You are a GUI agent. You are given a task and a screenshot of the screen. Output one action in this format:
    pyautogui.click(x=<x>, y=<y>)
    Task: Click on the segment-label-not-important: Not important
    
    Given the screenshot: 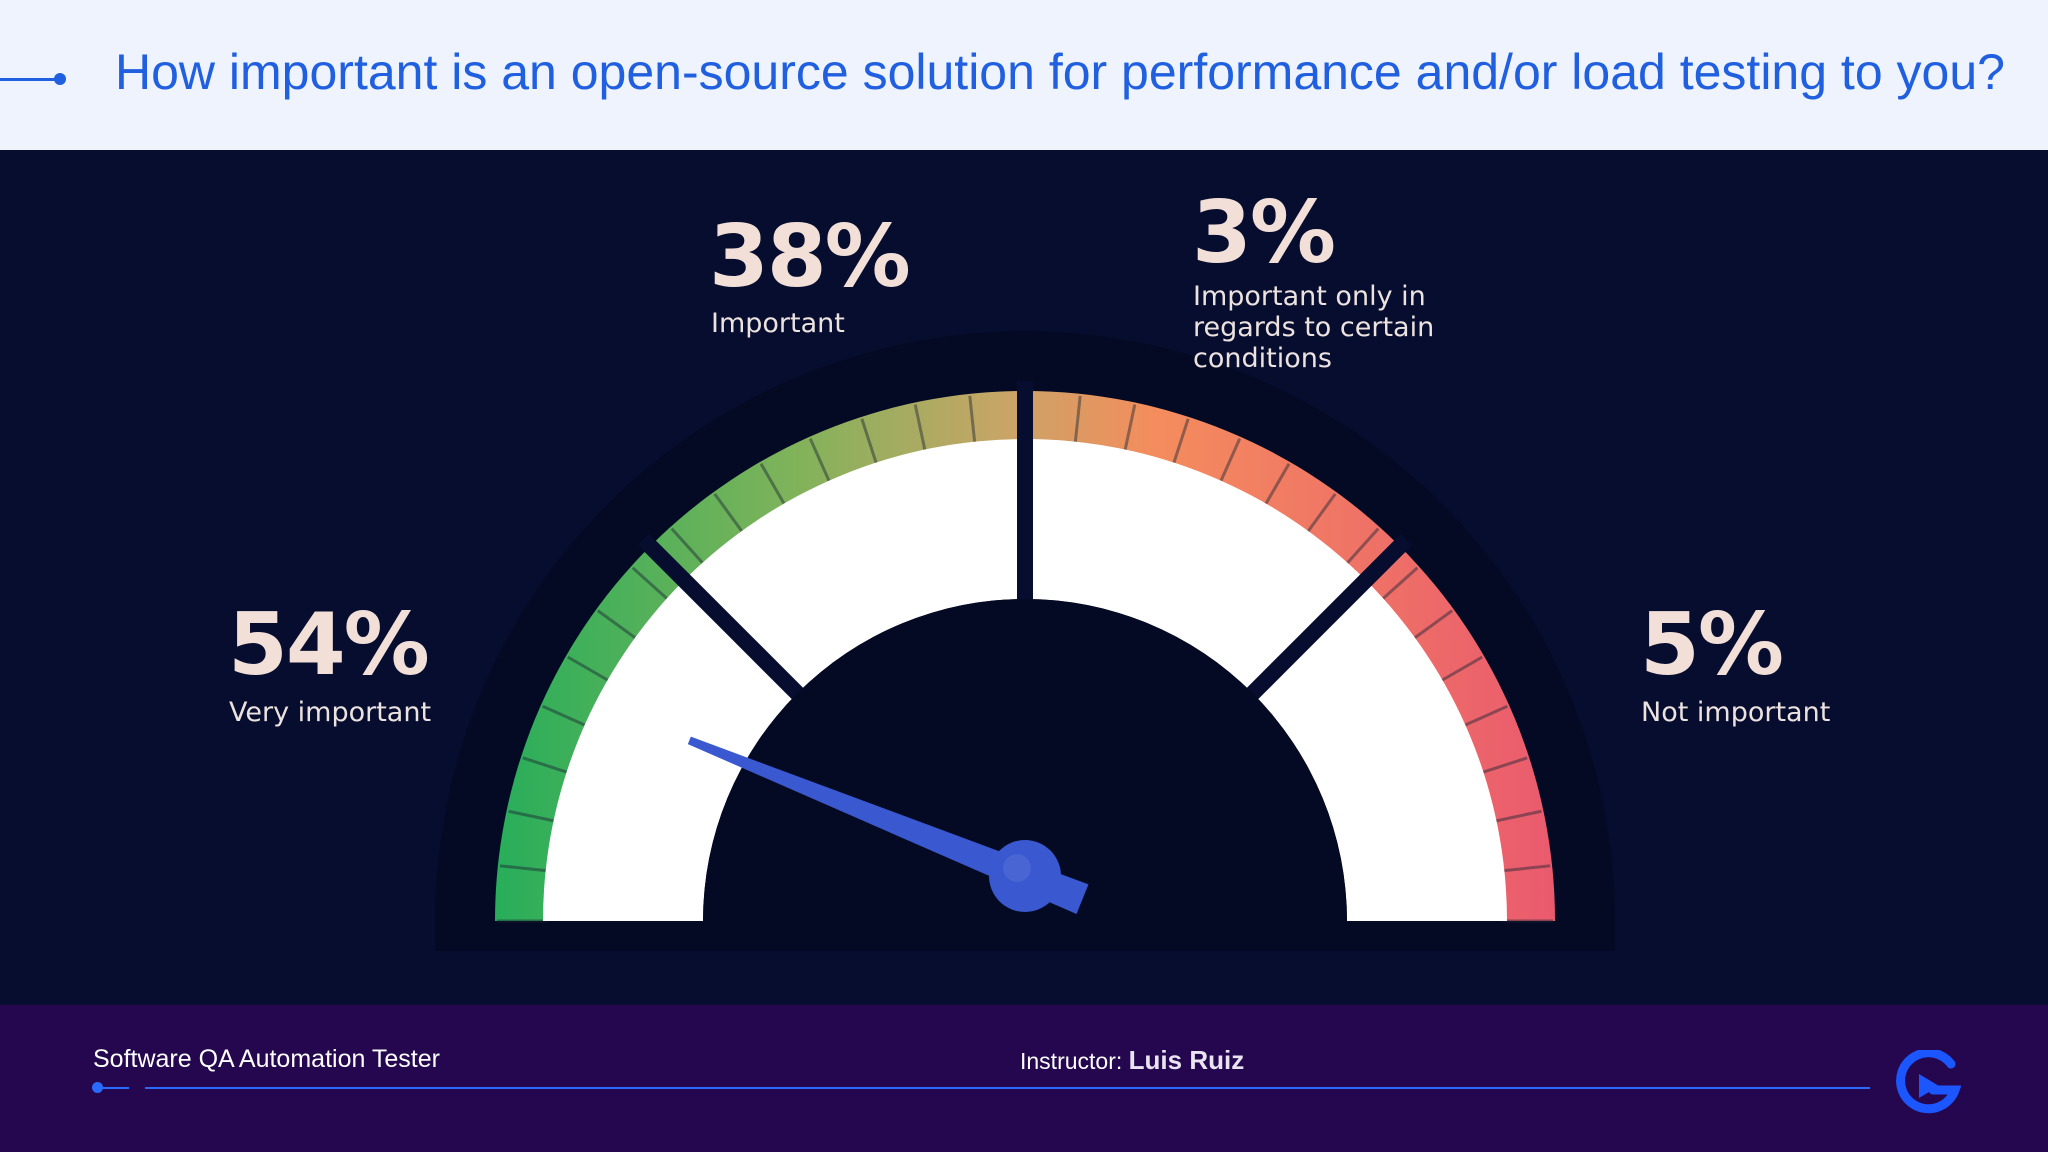 What is the action you would take?
    pyautogui.click(x=1736, y=712)
    